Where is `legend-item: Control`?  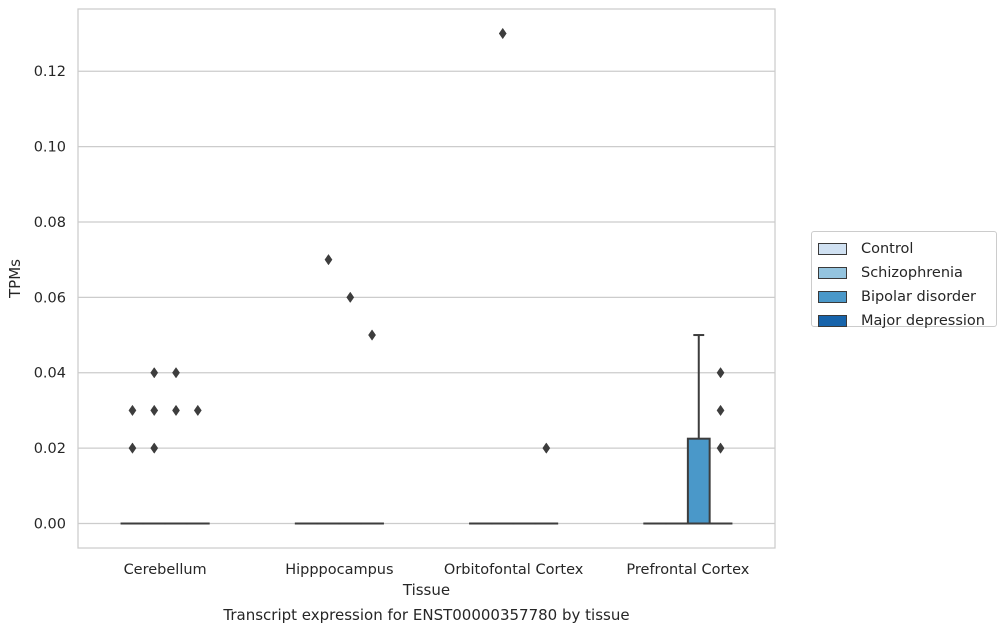 legend-item: Control is located at coordinates (907, 249).